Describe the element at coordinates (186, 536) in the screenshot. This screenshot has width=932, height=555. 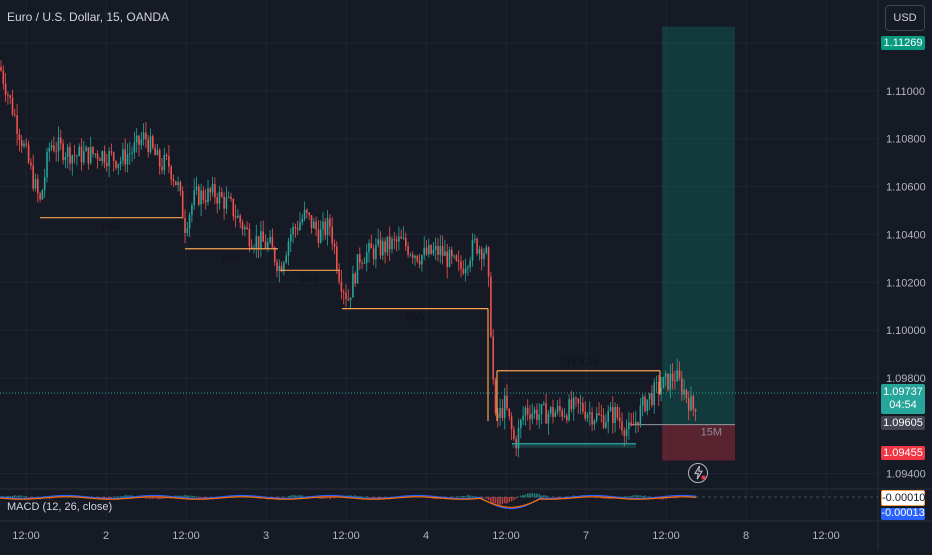
I see `x-tick-2: 12:00` at that location.